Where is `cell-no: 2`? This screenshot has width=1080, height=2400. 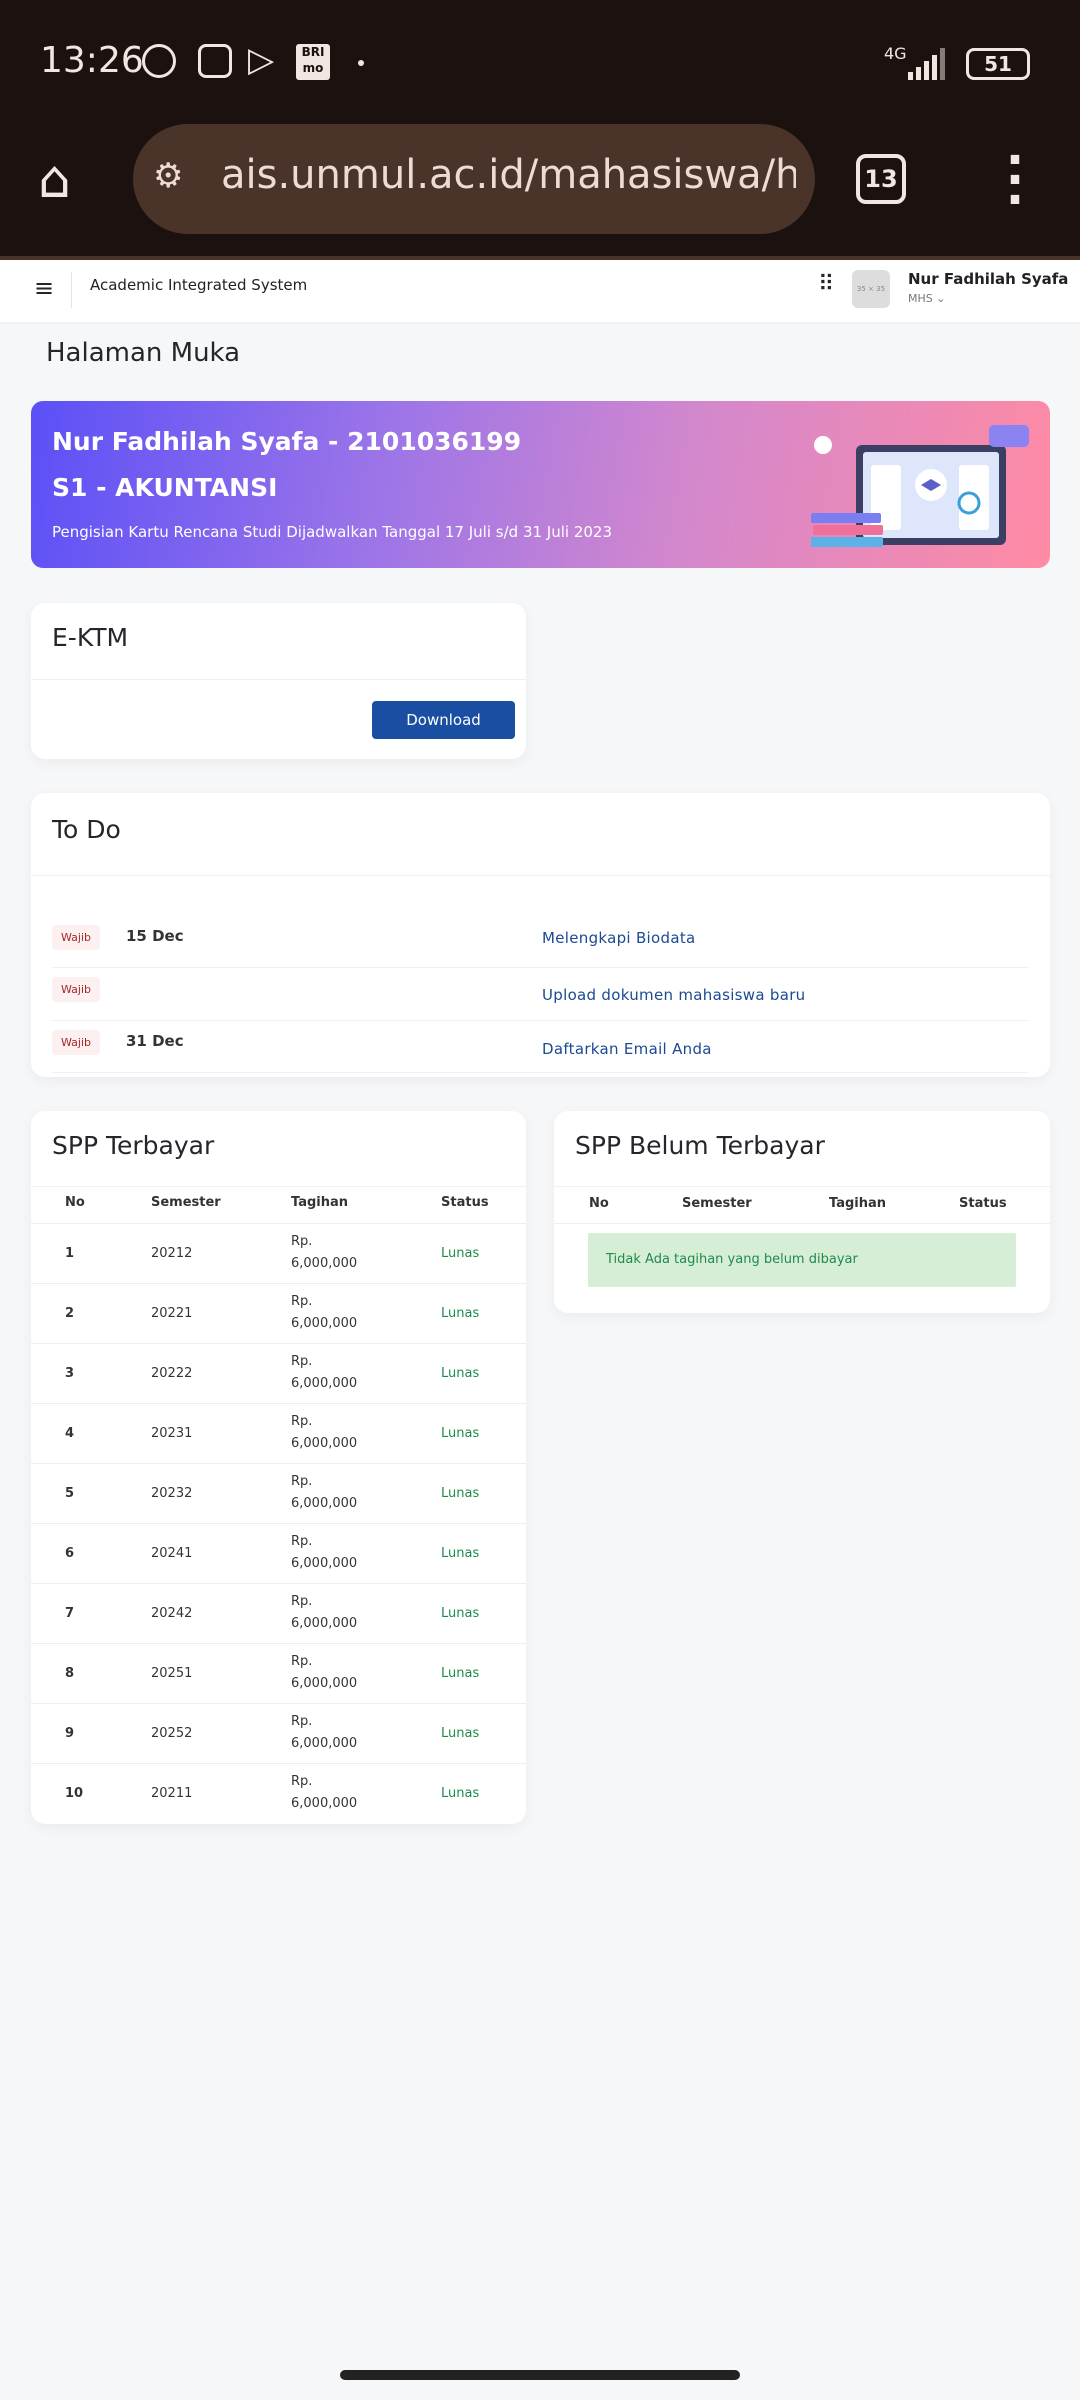 cell-no: 2 is located at coordinates (91, 1312).